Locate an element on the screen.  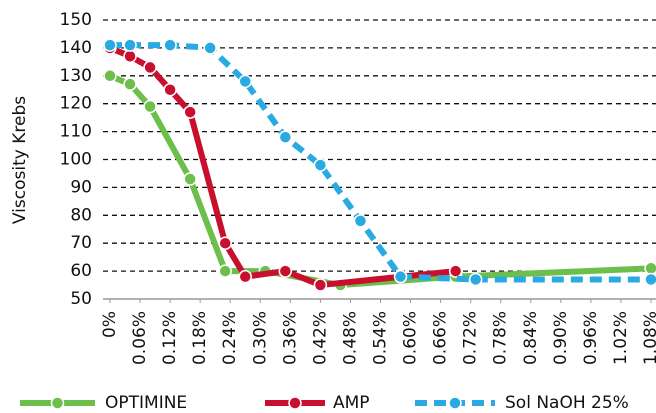
x-tick-label: 0.60% is located at coordinates (411, 338).